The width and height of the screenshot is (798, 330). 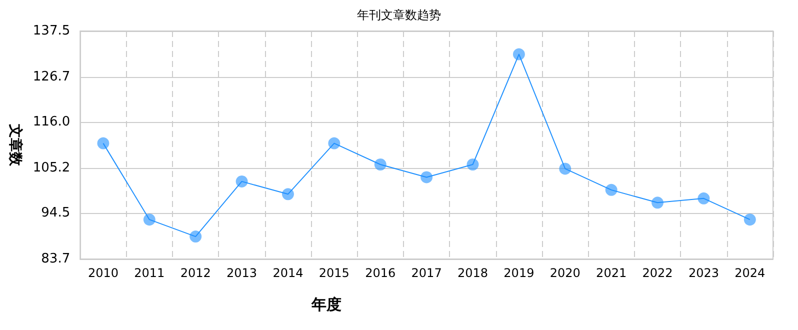 I want to click on y-axis-title: 文章数, so click(x=15, y=145).